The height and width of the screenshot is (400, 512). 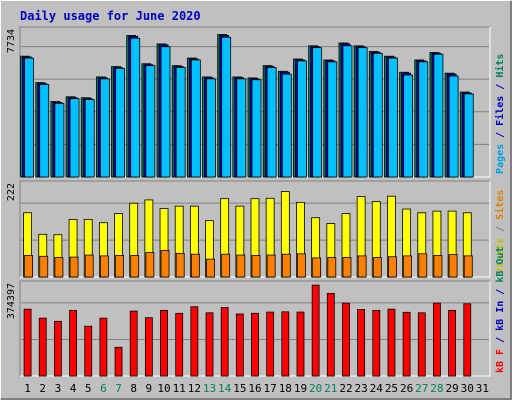 What do you see at coordinates (500, 265) in the screenshot?
I see `y-axis-label-part: kB Out` at bounding box center [500, 265].